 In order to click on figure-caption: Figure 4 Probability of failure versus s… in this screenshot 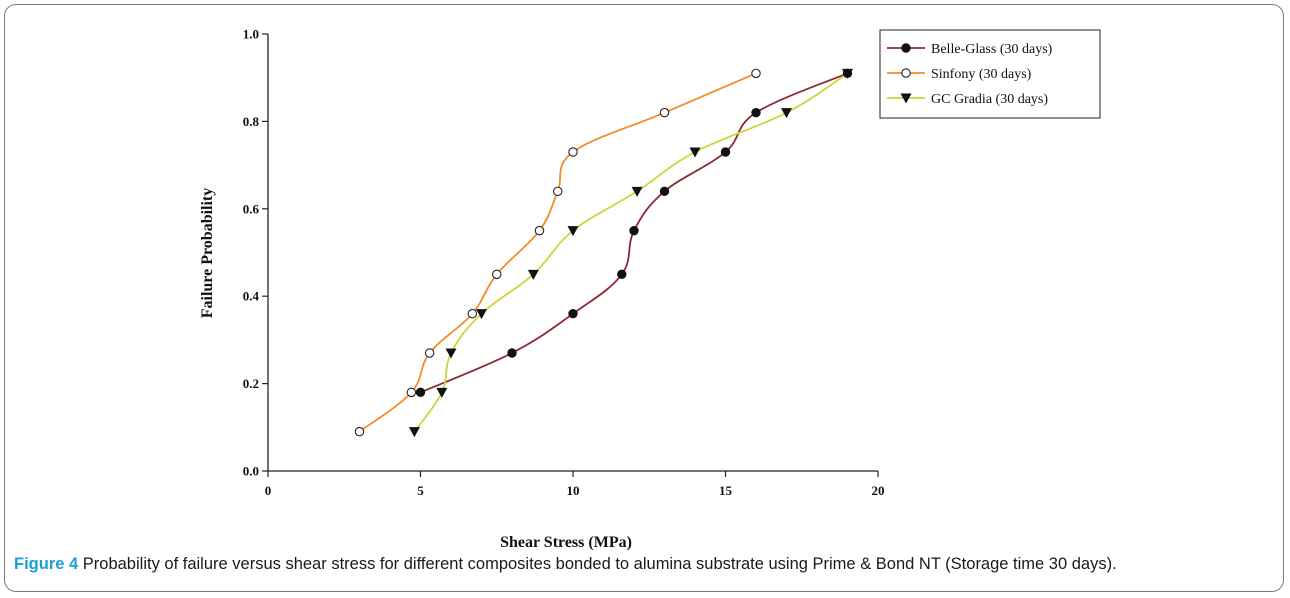, I will do `click(646, 564)`.